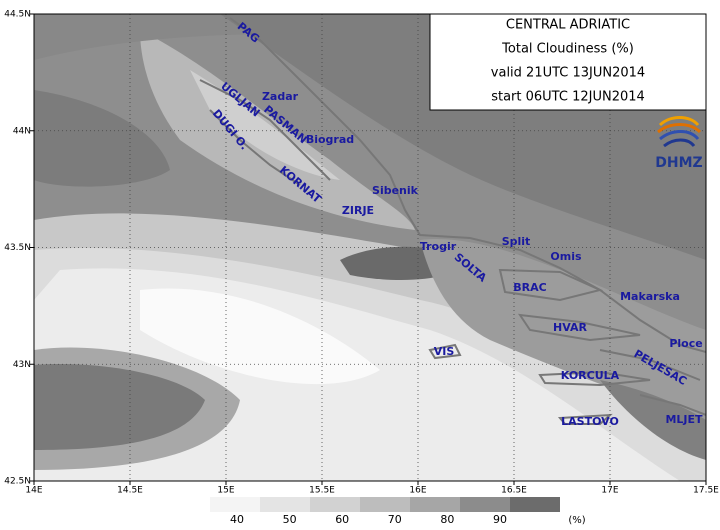 This screenshot has height=530, width=720. Describe the element at coordinates (685, 343) in the screenshot. I see `place-label: Ploce` at that location.